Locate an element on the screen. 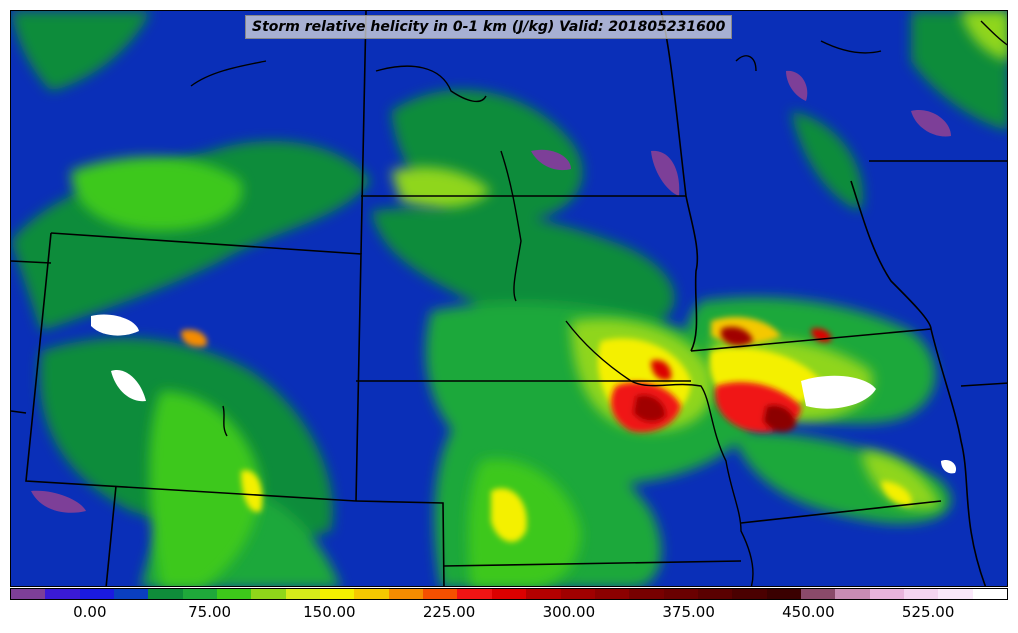 The image size is (1018, 633). colorbar-tick-label: 75.00 is located at coordinates (210, 612).